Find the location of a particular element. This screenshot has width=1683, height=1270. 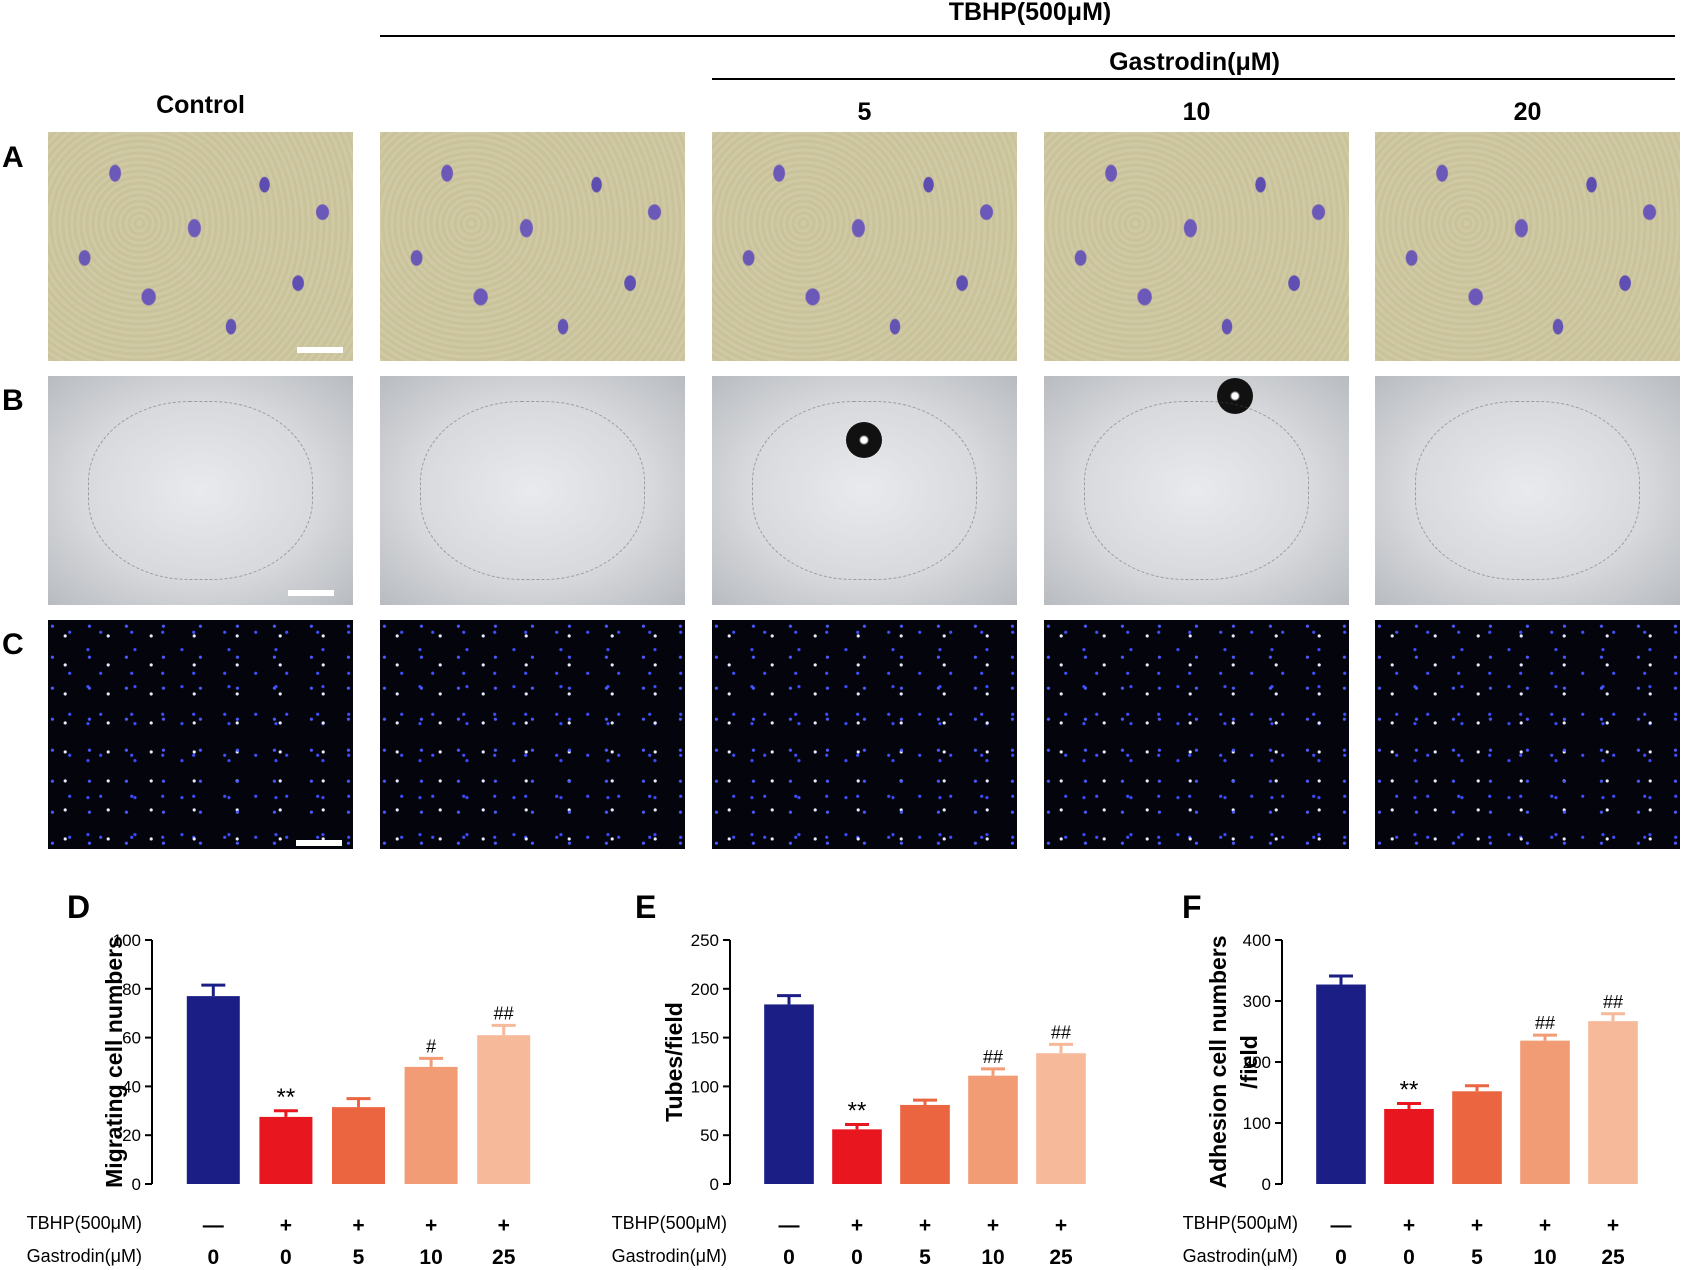

panel-label-e: E is located at coordinates (645, 907).